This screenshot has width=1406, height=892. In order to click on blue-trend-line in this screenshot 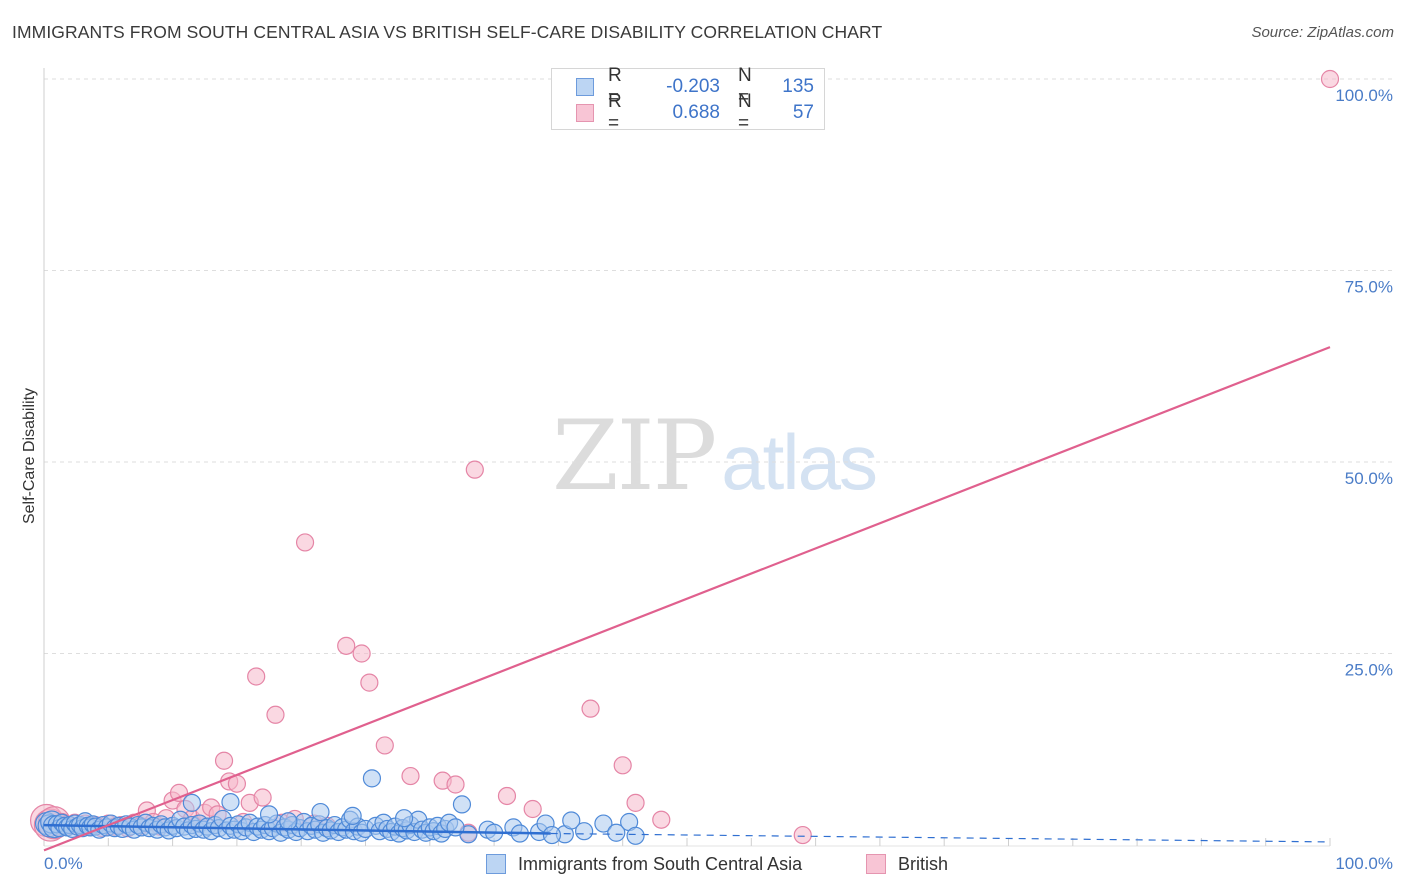, I will do `click(297, 829)`.